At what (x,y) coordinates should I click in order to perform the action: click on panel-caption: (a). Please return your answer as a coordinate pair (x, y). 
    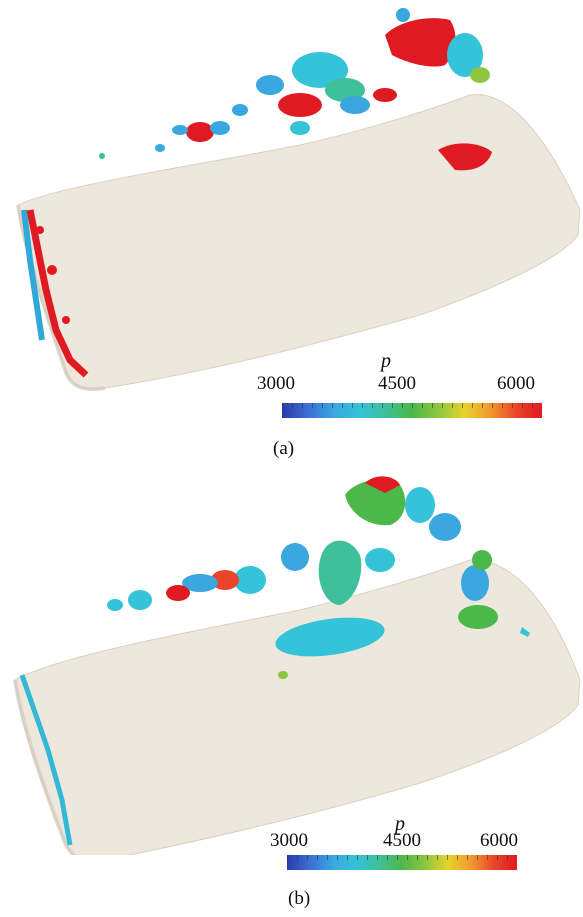
    Looking at the image, I should click on (284, 448).